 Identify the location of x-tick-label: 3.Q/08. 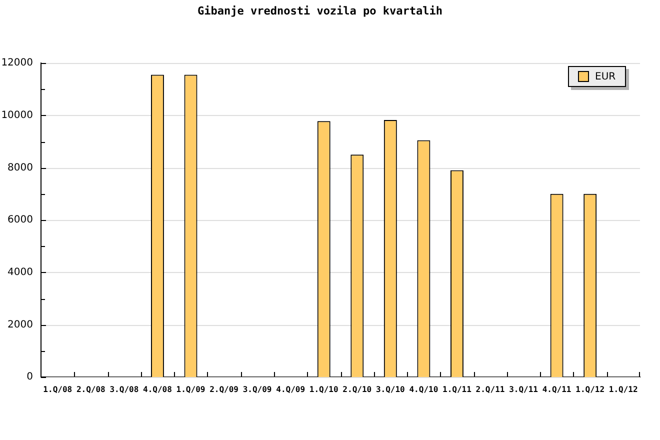
(124, 389).